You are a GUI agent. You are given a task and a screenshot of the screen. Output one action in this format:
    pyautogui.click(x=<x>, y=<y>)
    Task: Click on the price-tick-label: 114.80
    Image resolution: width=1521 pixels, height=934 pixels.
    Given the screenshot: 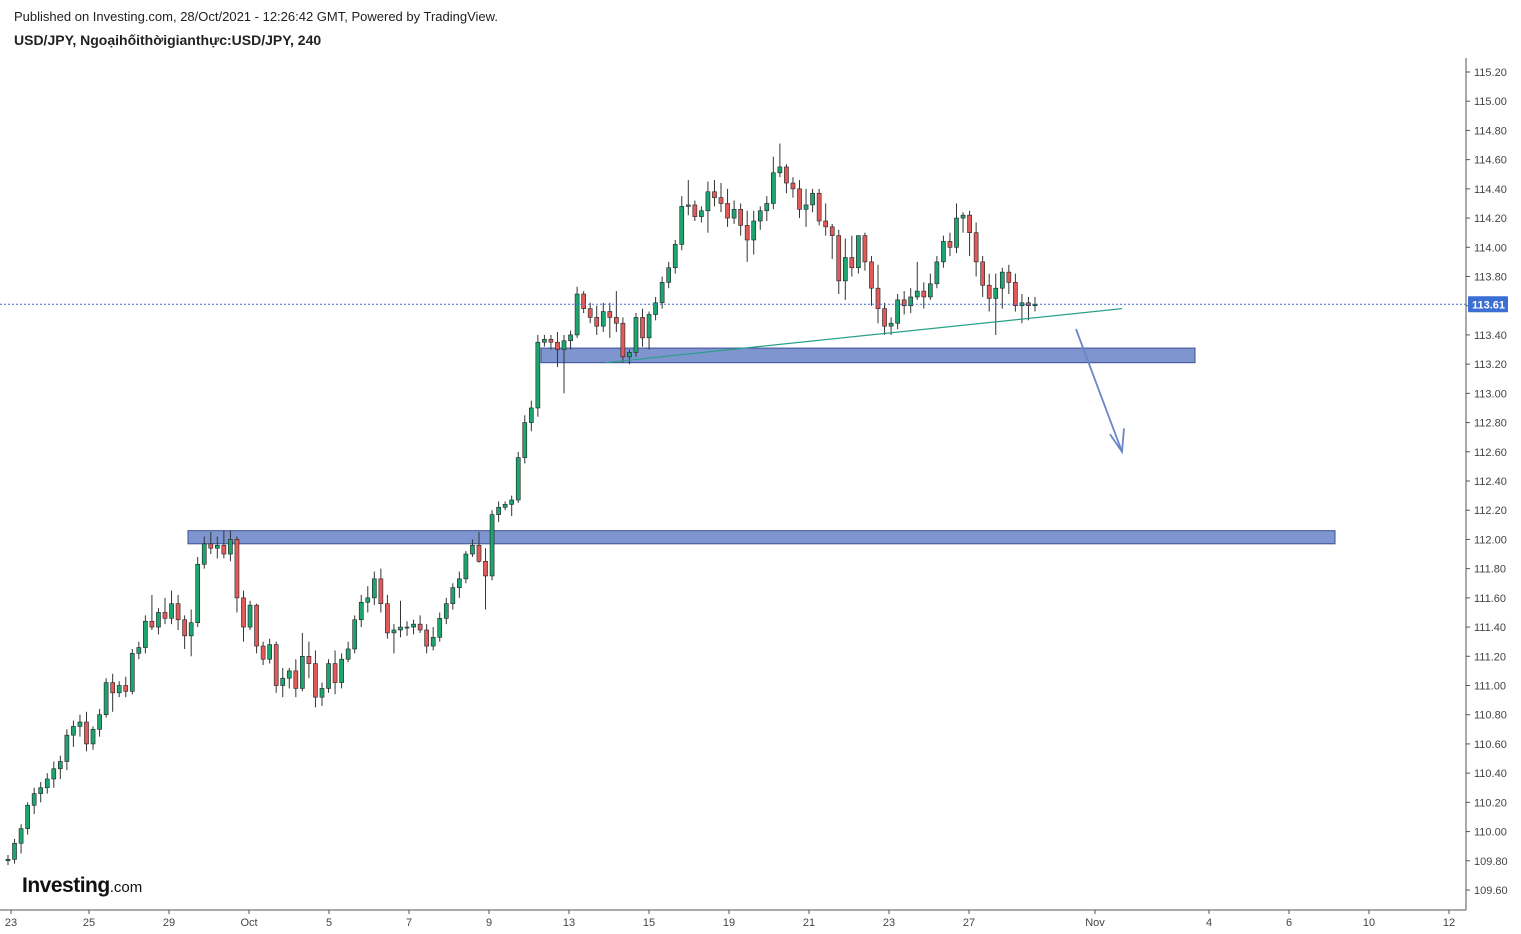 What is the action you would take?
    pyautogui.click(x=1490, y=131)
    